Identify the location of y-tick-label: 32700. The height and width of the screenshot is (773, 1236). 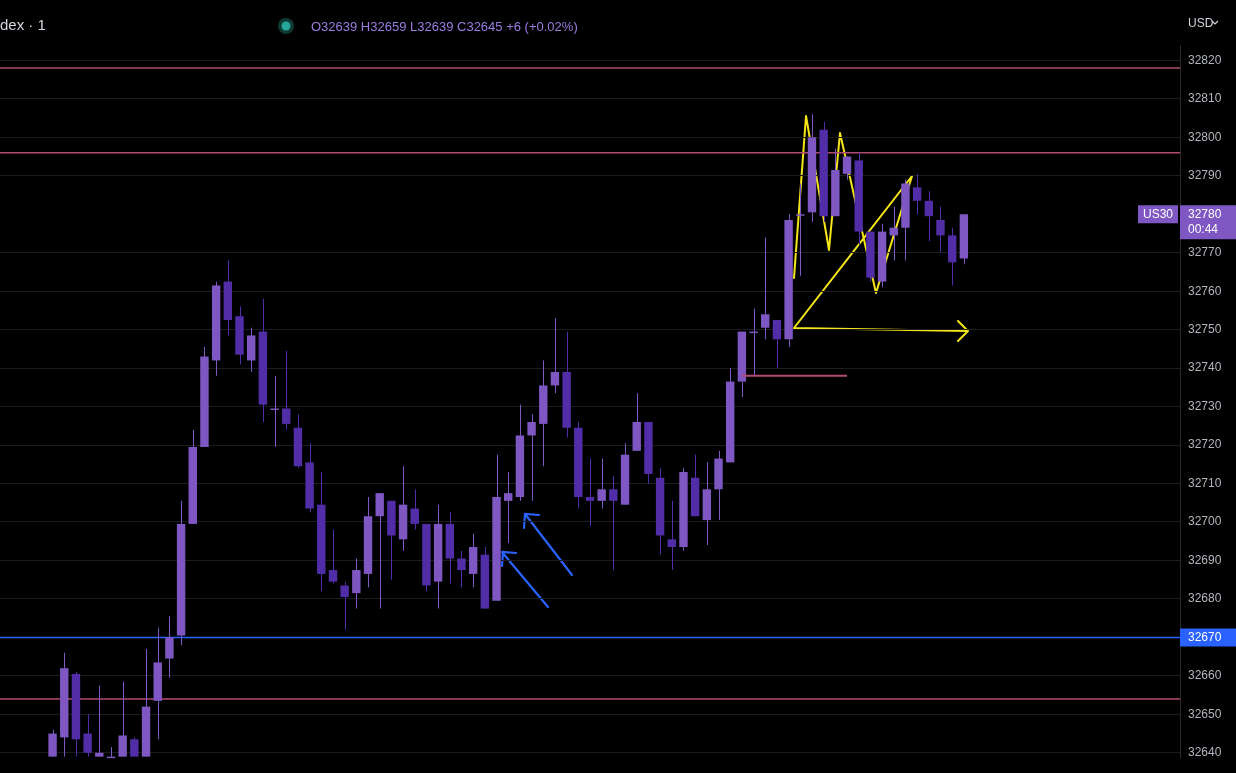
(1205, 521).